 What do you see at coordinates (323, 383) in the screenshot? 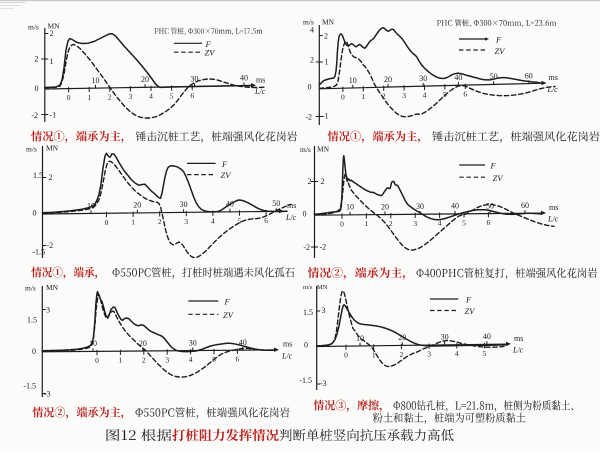
I see `svg-text: -3` at bounding box center [323, 383].